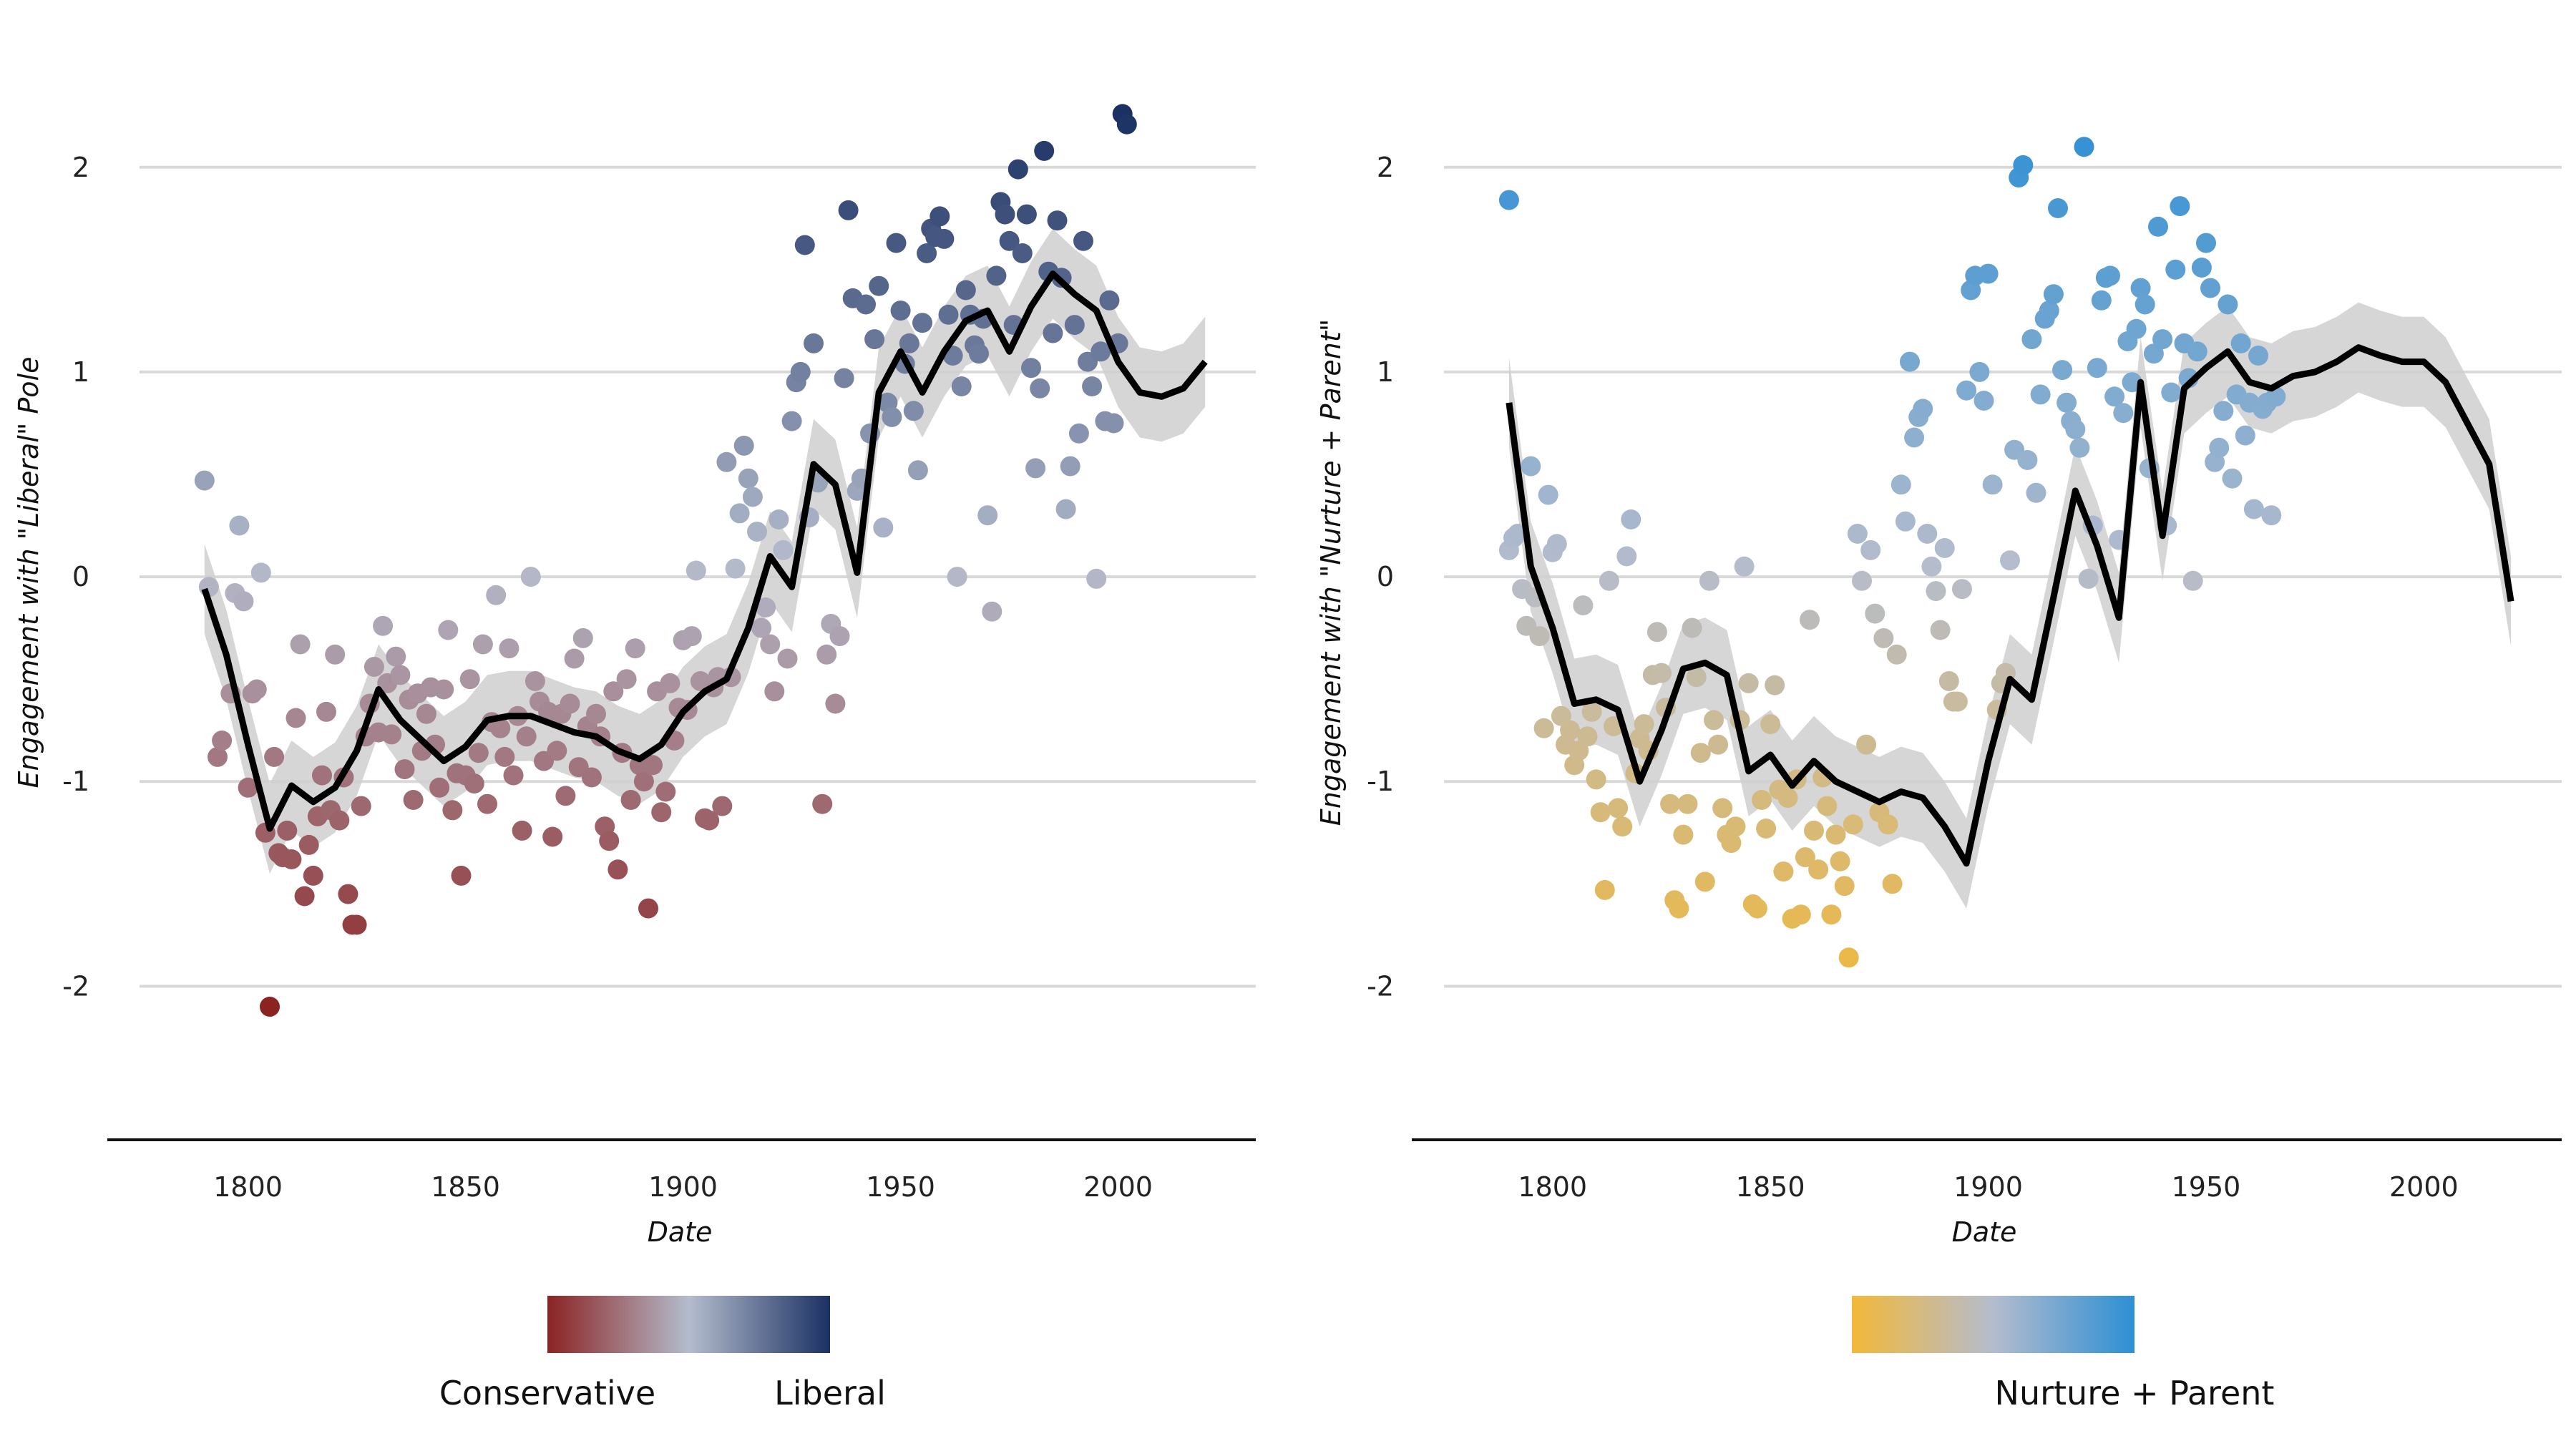 Image resolution: width=2576 pixels, height=1431 pixels. Describe the element at coordinates (1380, 986) in the screenshot. I see `y-tick-label: -2` at that location.